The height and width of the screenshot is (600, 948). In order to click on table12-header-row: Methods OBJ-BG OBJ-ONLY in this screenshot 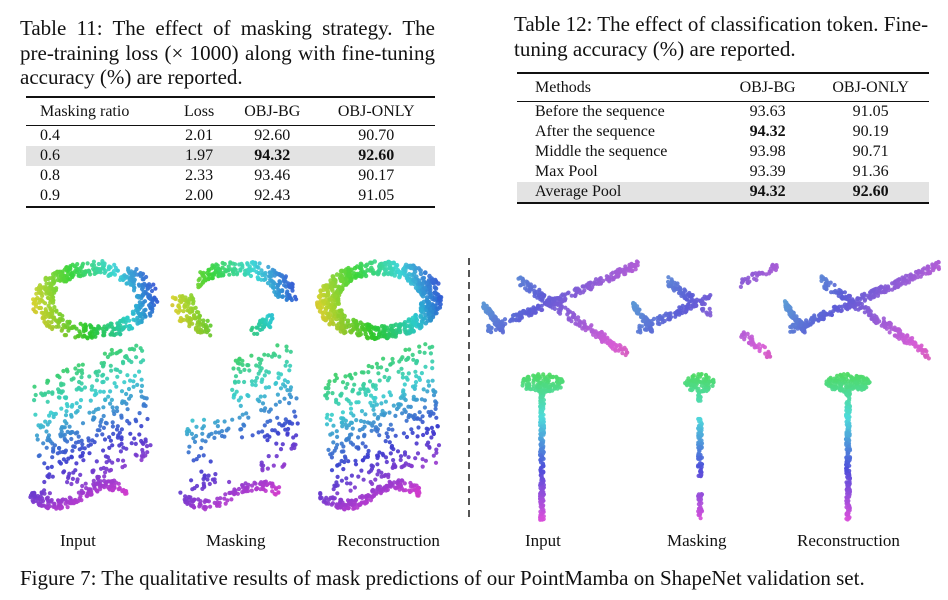, I will do `click(723, 87)`.